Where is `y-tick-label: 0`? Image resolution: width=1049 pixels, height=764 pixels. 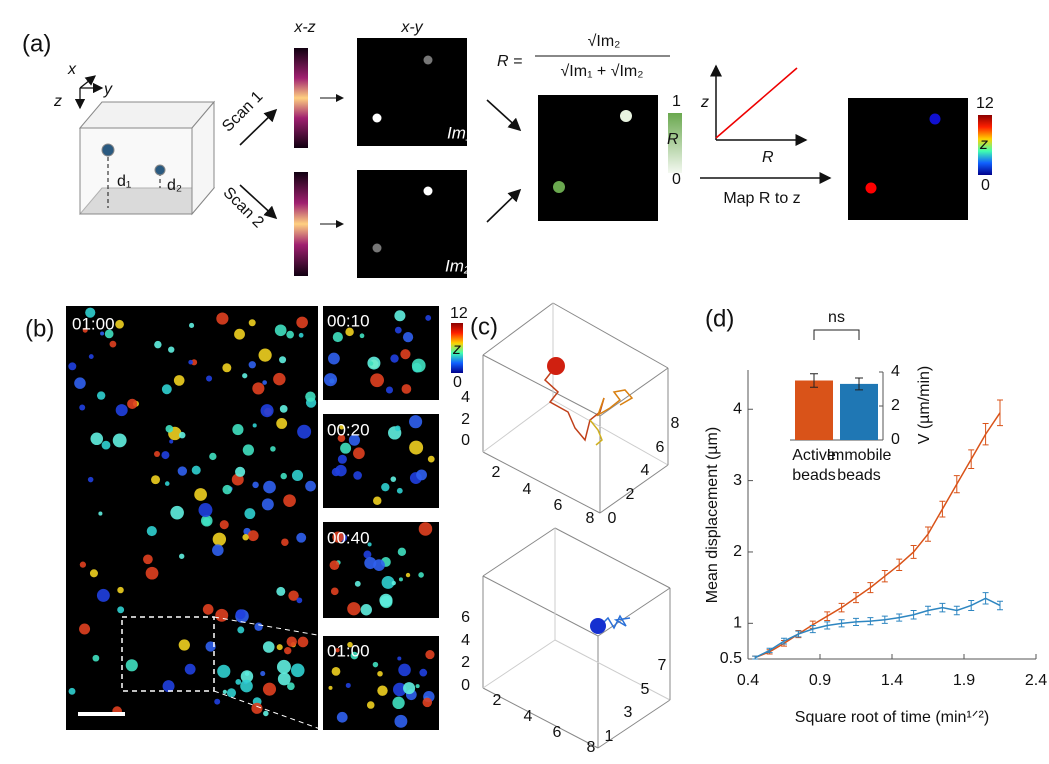
y-tick-label: 0 is located at coordinates (895, 439).